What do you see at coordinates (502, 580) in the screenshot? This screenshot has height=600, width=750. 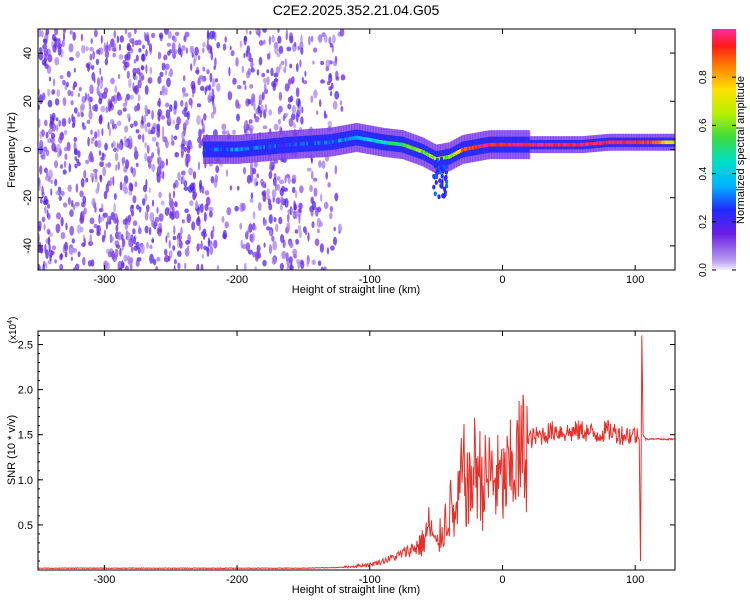 I see `x-tick-label: 0` at bounding box center [502, 580].